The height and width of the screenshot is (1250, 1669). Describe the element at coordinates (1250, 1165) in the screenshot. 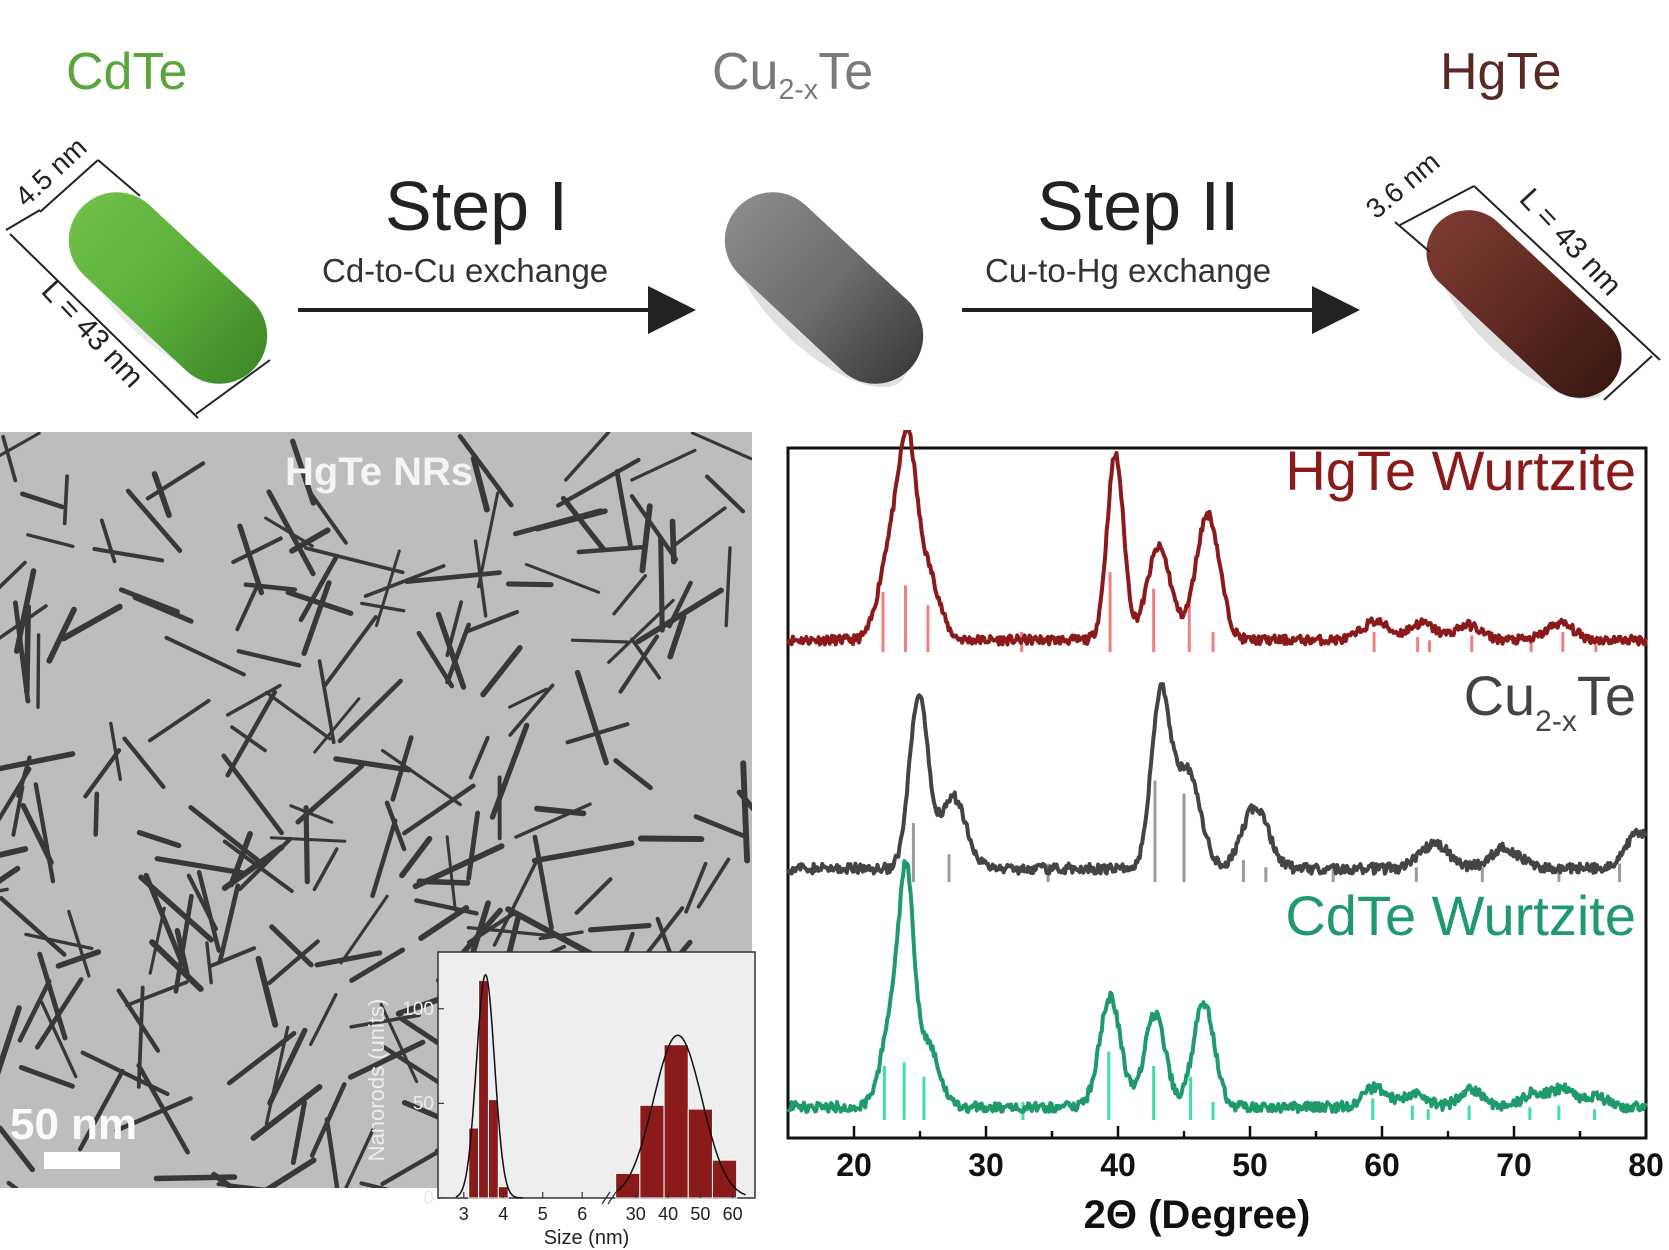

I see `xrd-xtick-label: 50` at that location.